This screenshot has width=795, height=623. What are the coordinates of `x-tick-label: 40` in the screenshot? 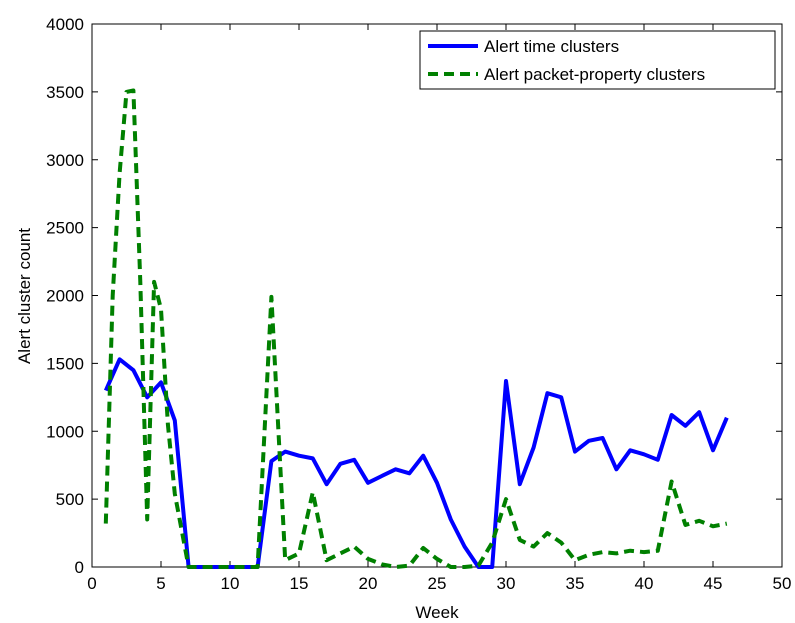 It's located at (644, 583).